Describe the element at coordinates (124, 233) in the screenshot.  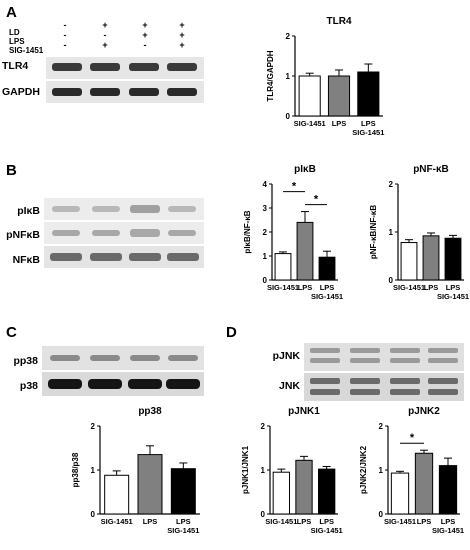
I see `western-blot-b` at that location.